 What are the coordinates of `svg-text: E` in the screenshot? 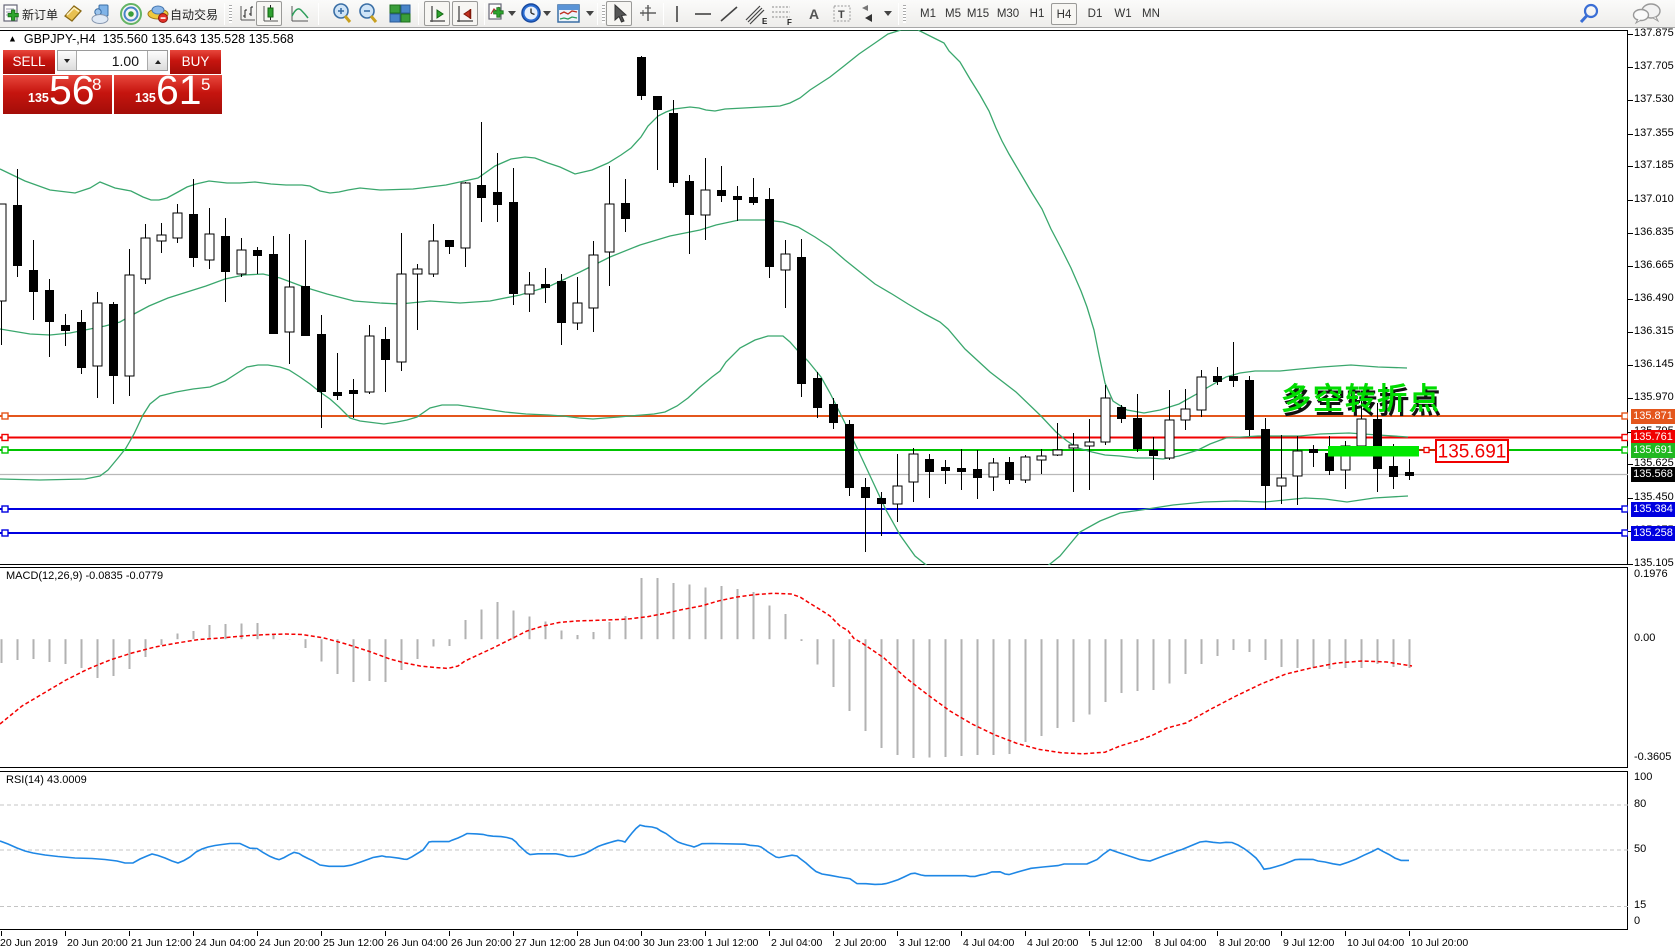 It's located at (765, 21).